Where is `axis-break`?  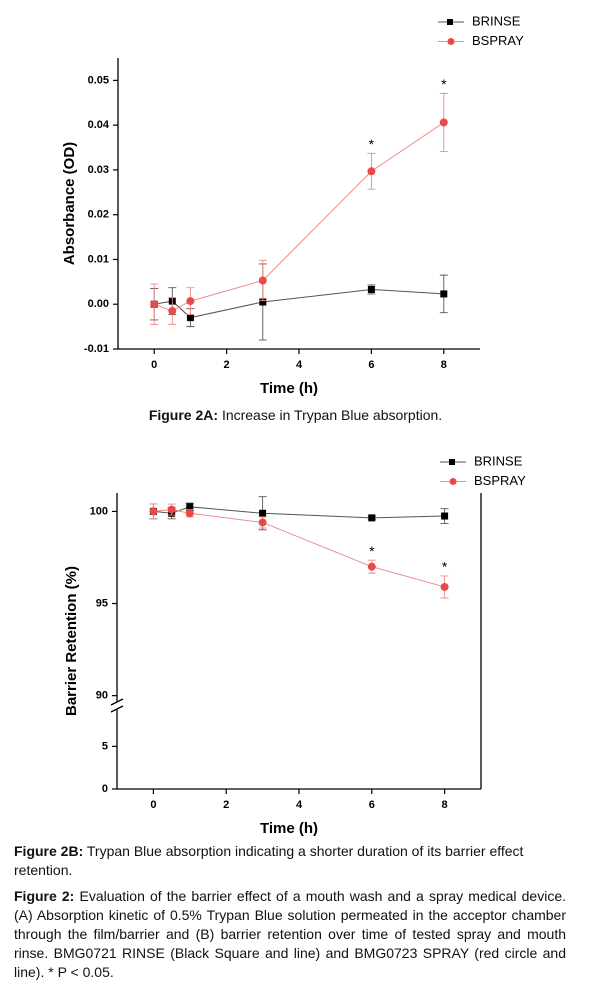
axis-break is located at coordinates (117, 705).